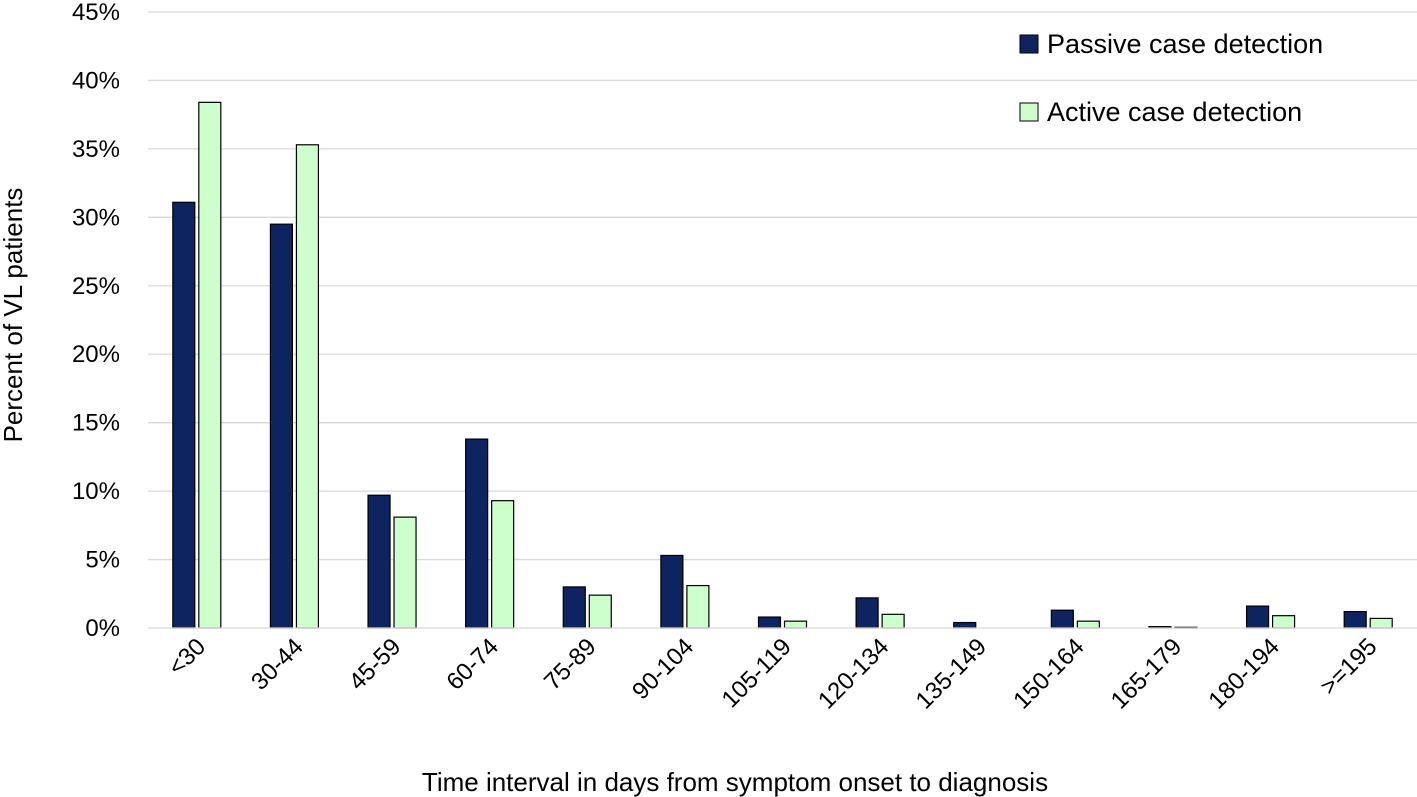  What do you see at coordinates (96, 80) in the screenshot?
I see `y-tick-label: 40%` at bounding box center [96, 80].